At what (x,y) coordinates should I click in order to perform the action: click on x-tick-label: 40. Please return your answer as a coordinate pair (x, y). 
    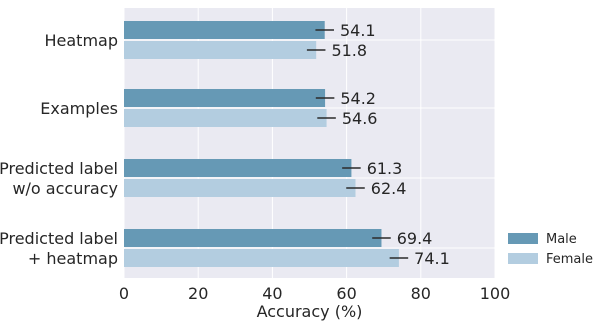
    Looking at the image, I should click on (272, 293).